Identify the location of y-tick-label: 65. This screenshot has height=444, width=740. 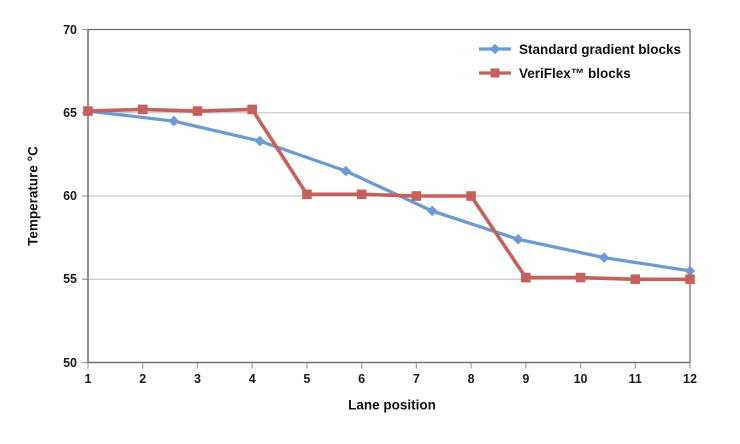
(70, 112).